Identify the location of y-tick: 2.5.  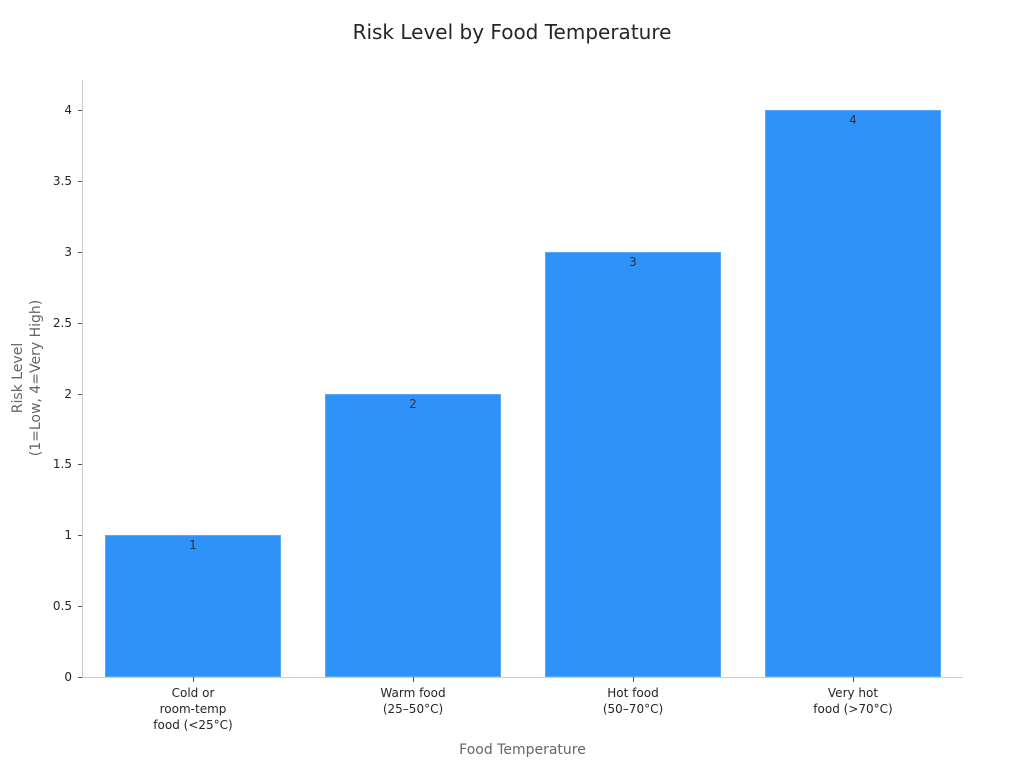
(41, 323).